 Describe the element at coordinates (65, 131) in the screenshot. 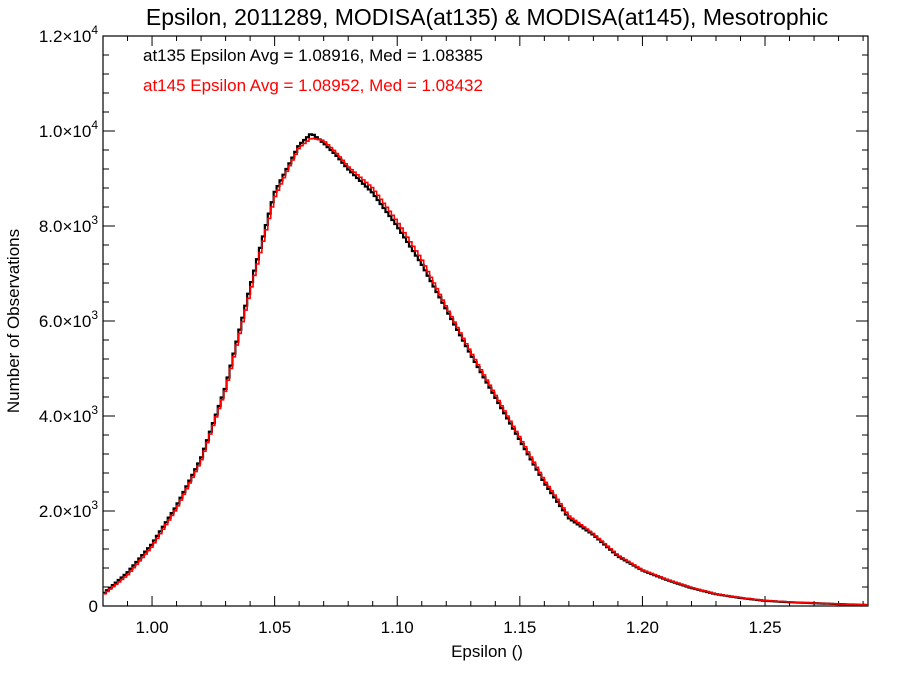

I see `y-tick-mantissa: 1.0×10` at that location.